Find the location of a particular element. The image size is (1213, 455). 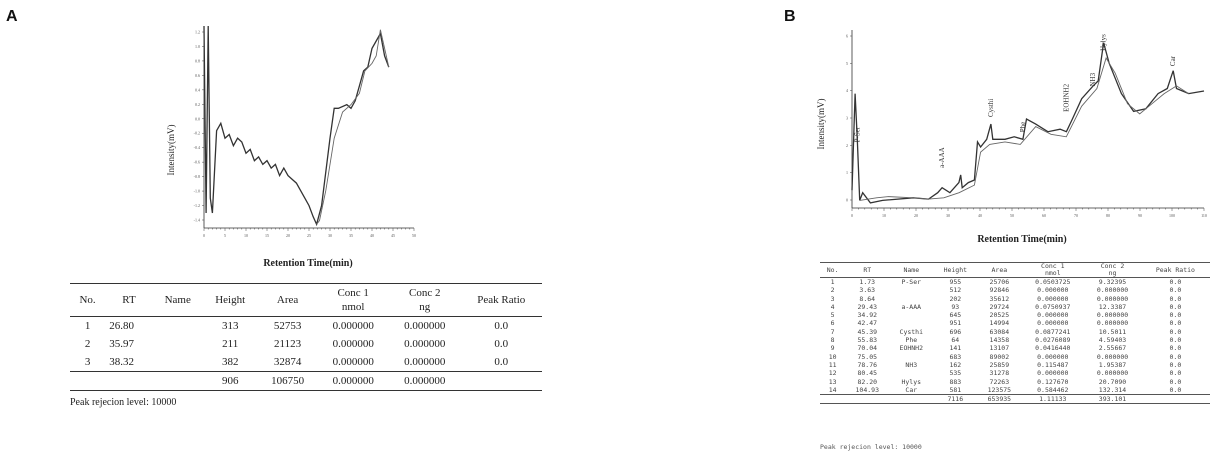

table-cell: 0.0276089 is located at coordinates (1053, 340).